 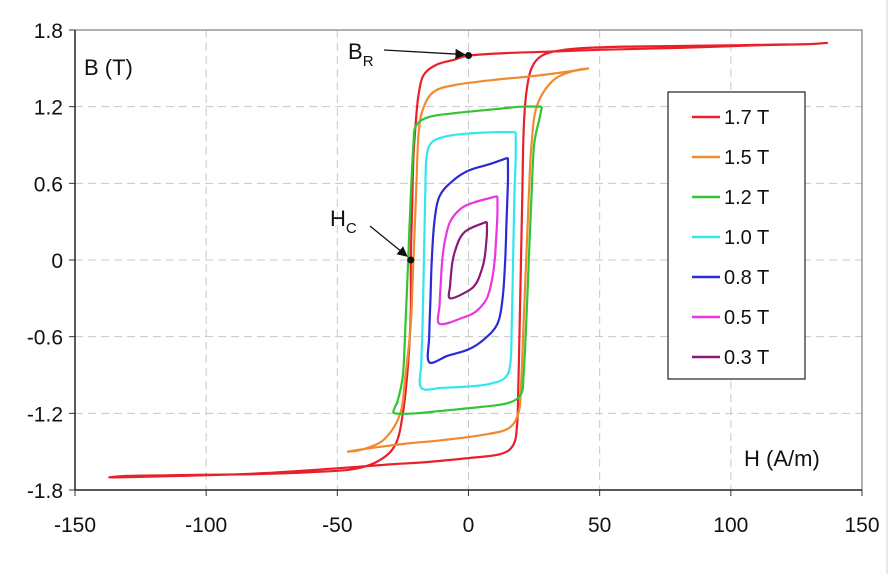 What do you see at coordinates (48, 31) in the screenshot?
I see `y-tick-label: 1.8` at bounding box center [48, 31].